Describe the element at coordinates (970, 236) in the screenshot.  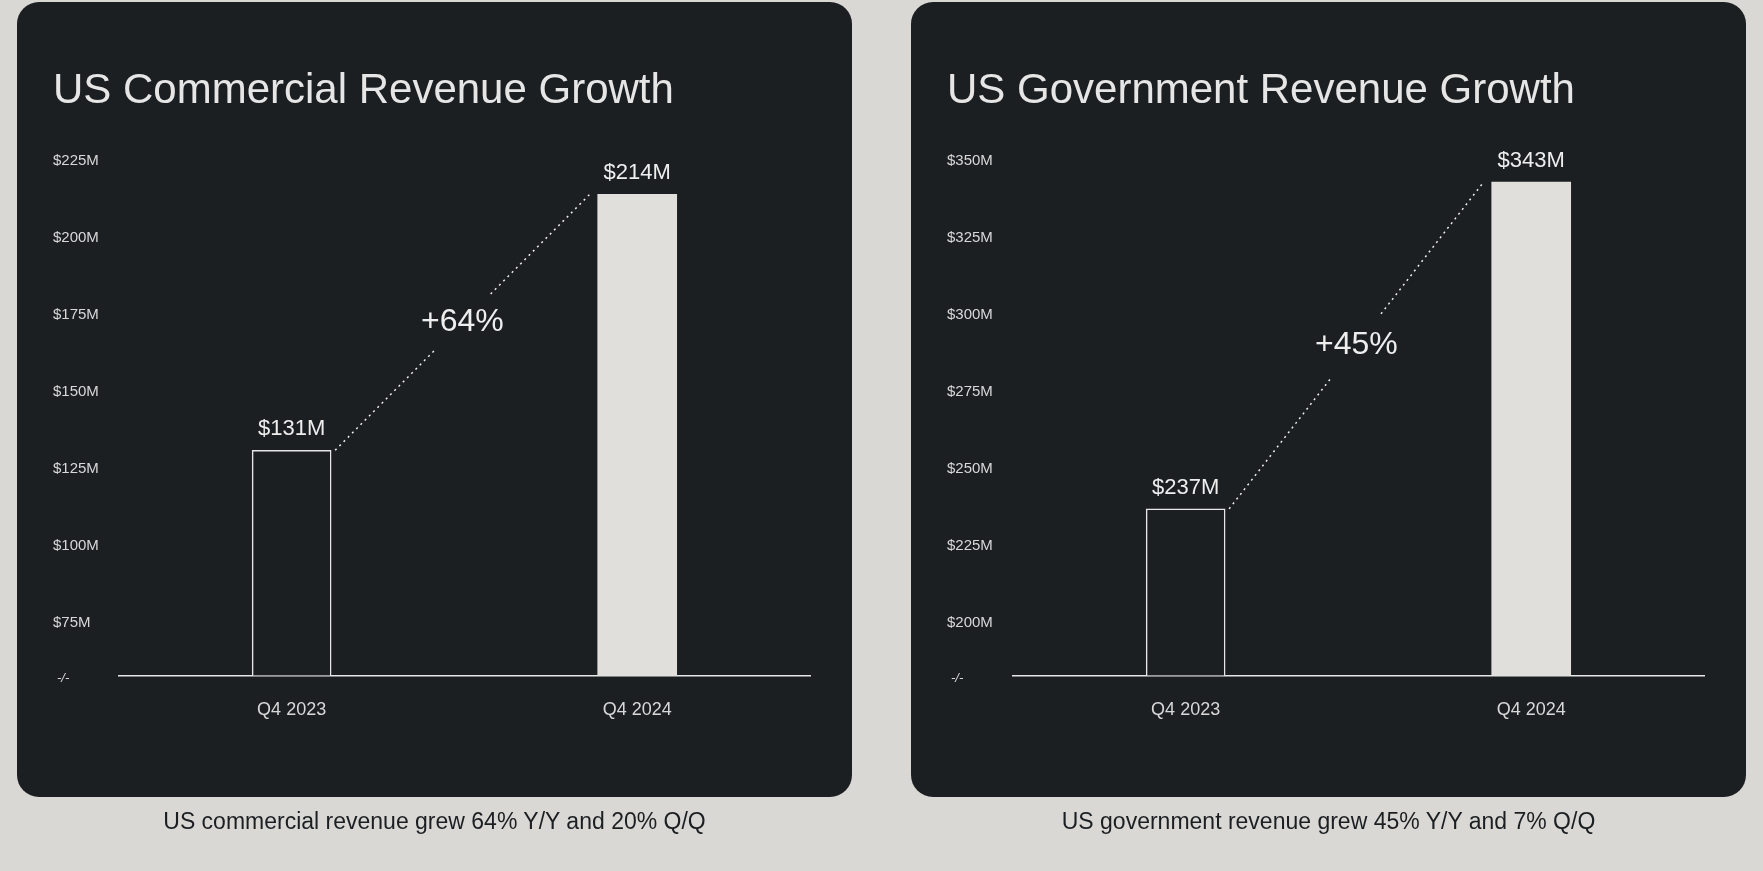
I see `y-tick-label: $325M` at that location.